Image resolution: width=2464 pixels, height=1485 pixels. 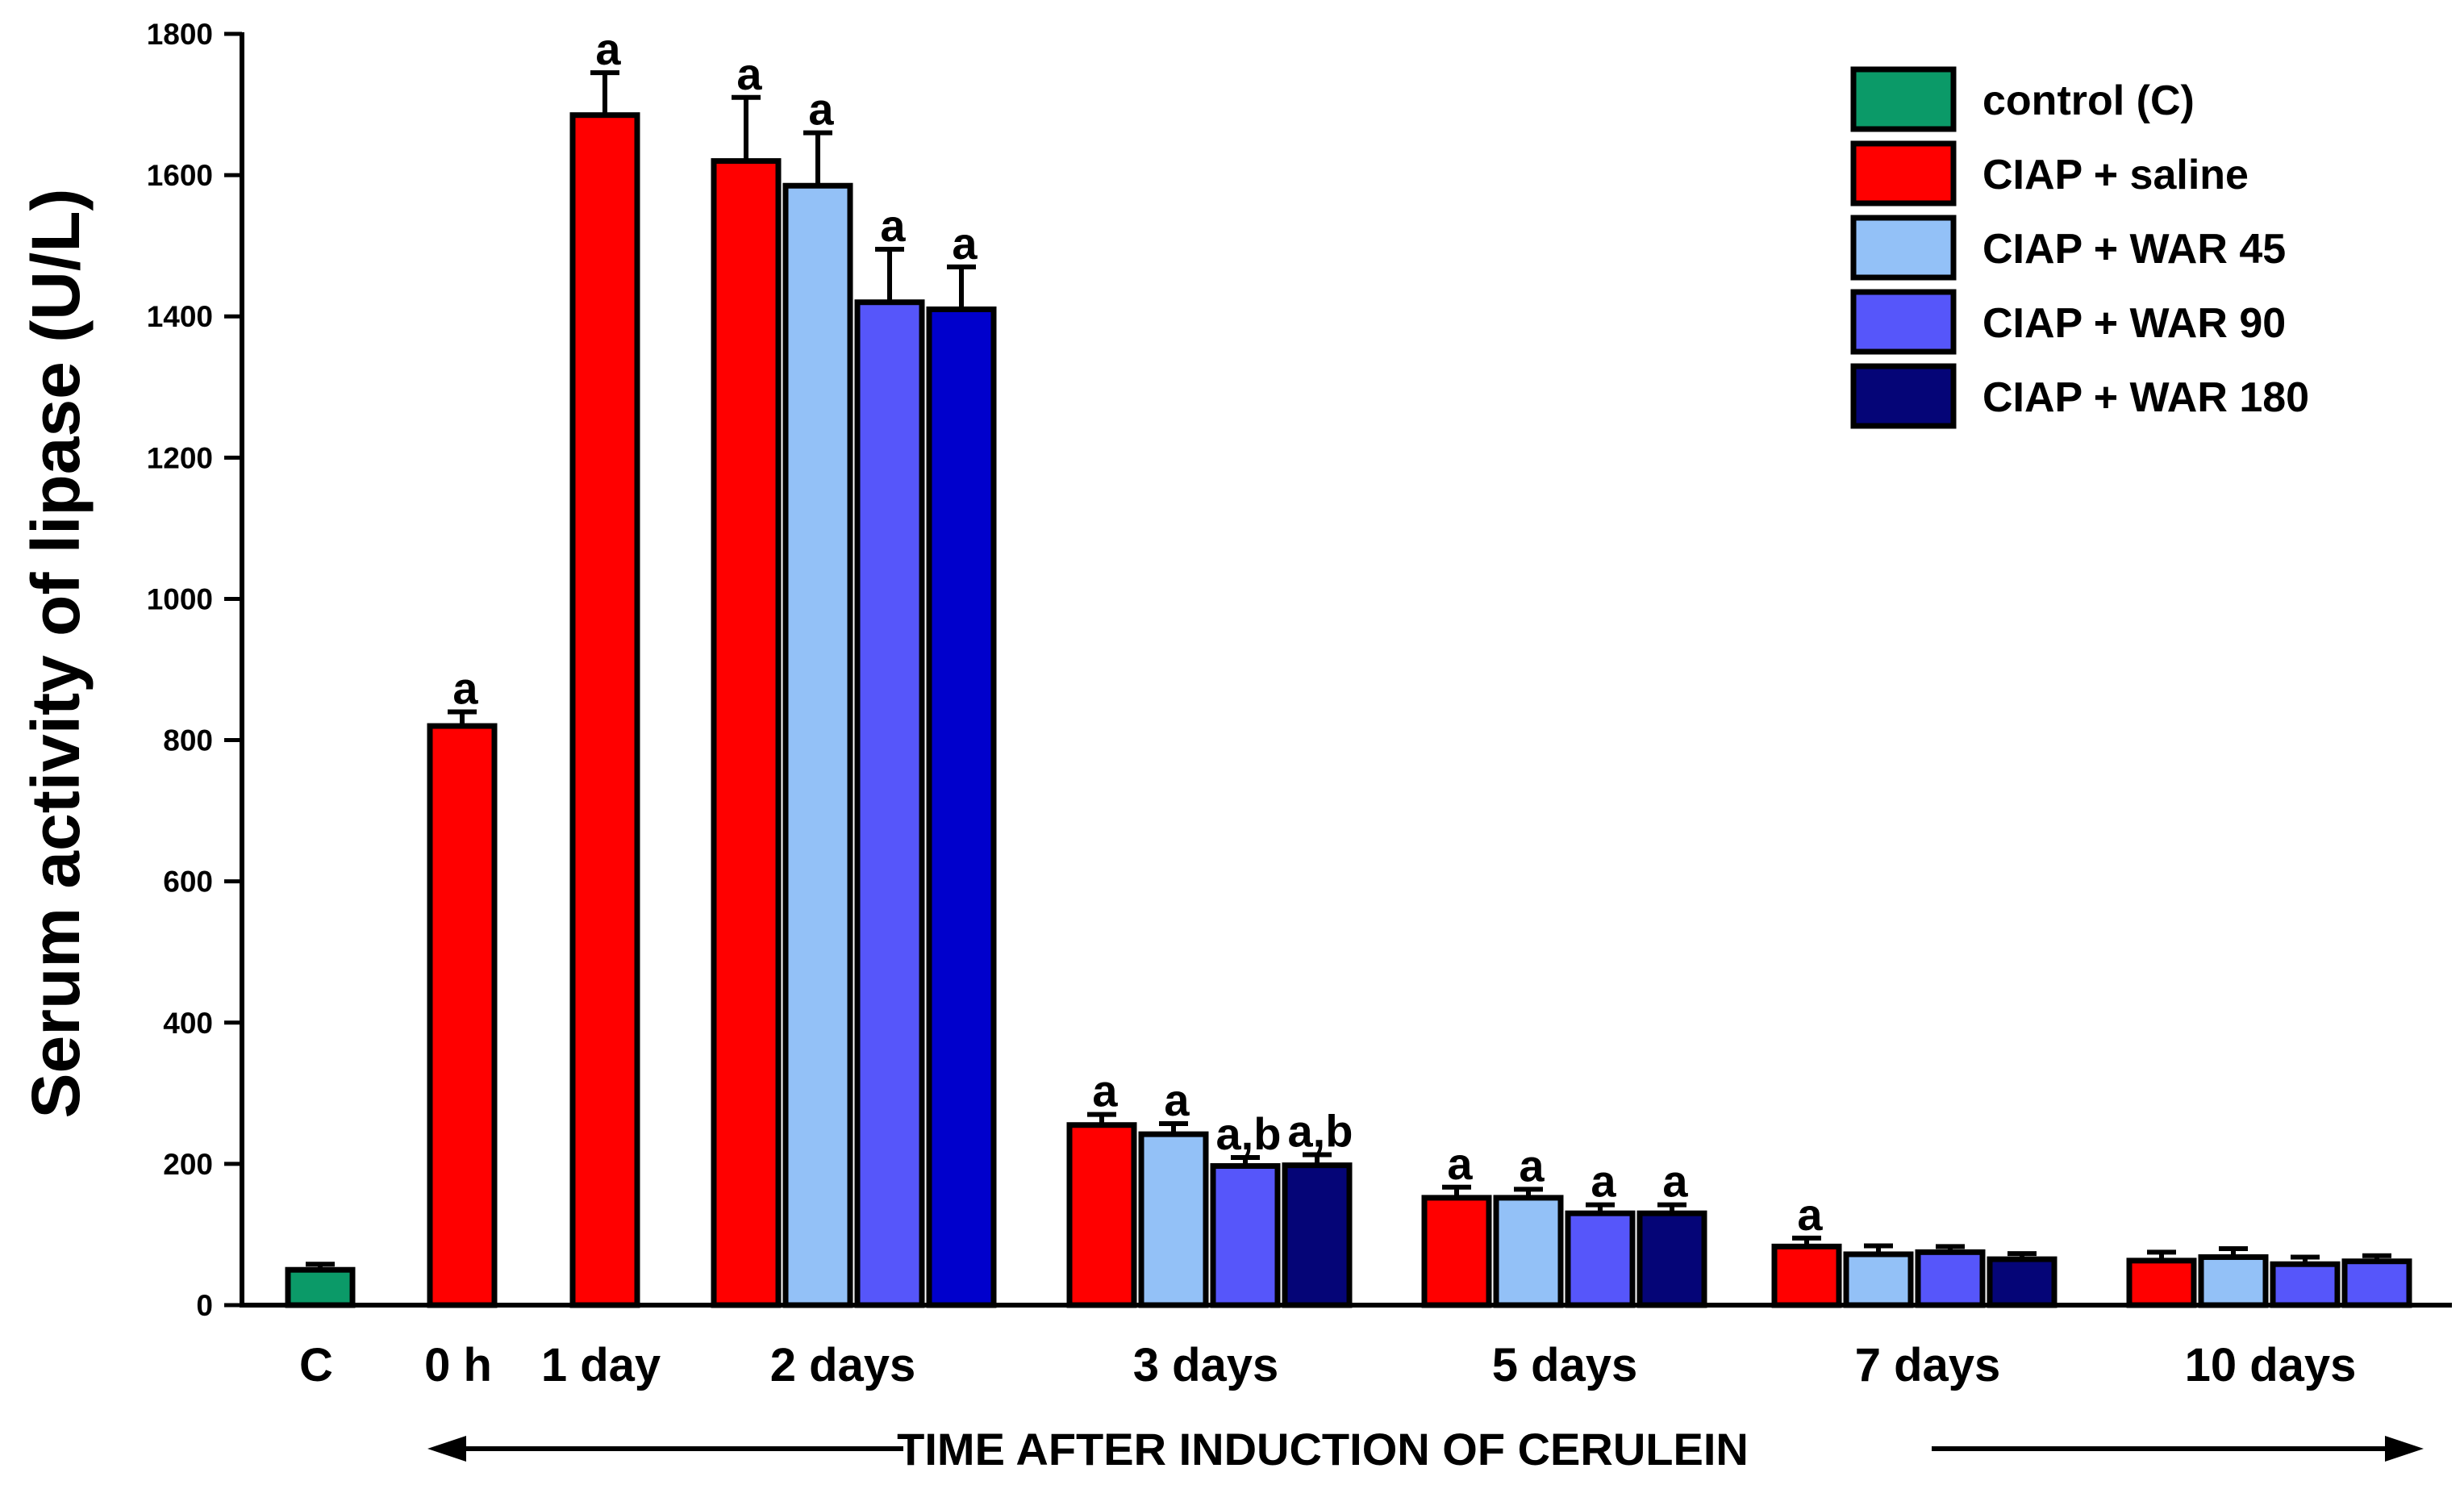 I want to click on x-tick-label: 0 h, so click(x=458, y=1365).